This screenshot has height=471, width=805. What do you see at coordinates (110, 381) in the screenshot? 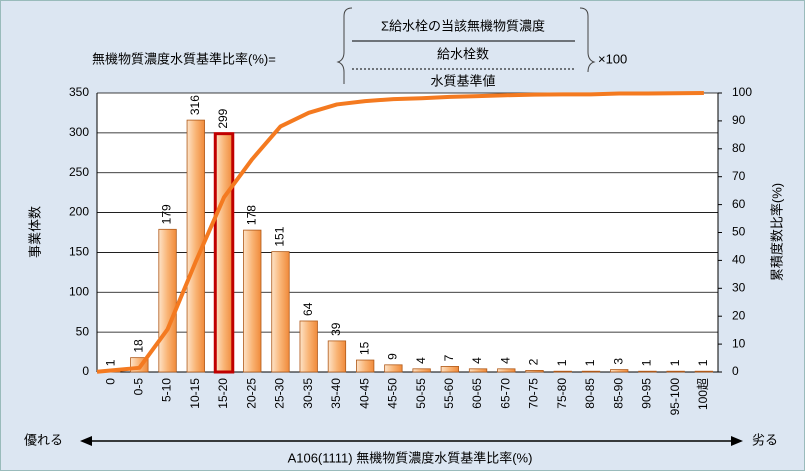
I see `x-tick-label: 0` at bounding box center [110, 381].